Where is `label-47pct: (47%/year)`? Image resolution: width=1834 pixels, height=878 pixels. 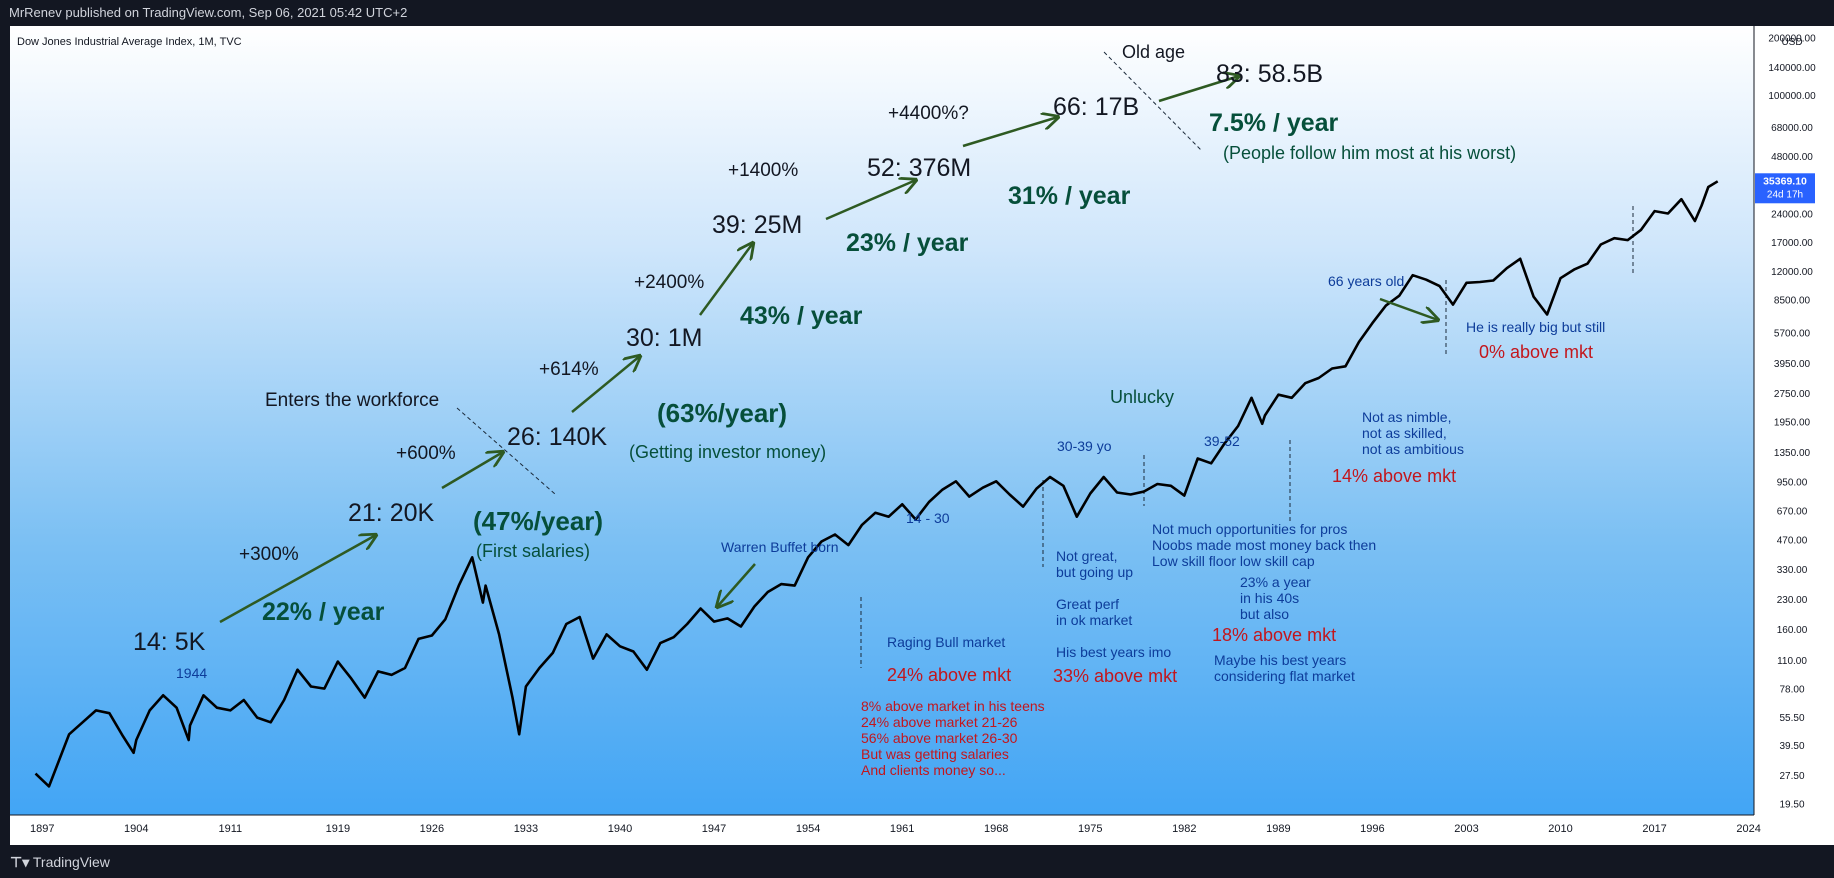
label-47pct: (47%/year) is located at coordinates (538, 521).